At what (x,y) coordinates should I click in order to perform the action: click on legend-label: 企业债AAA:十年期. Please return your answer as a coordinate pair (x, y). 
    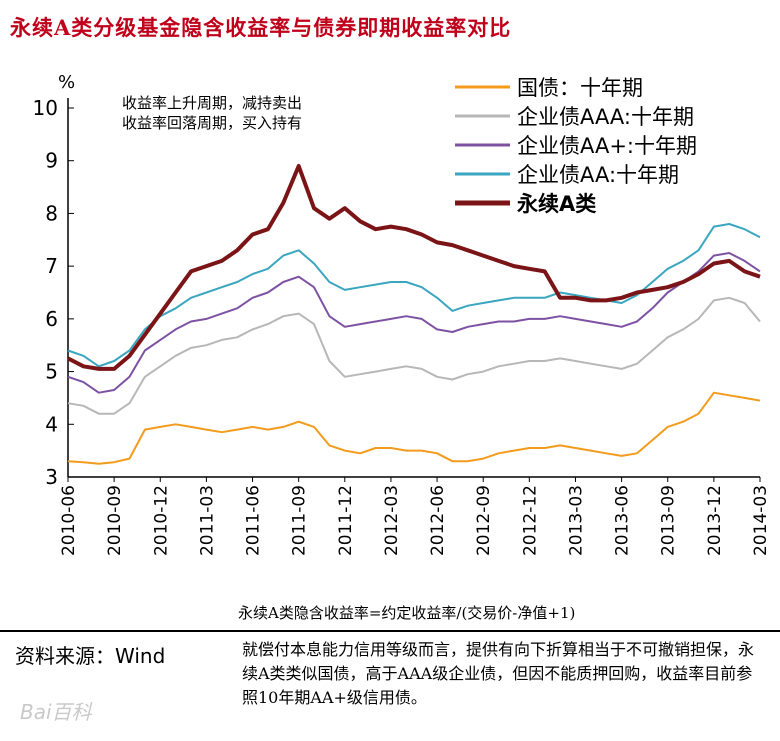
    Looking at the image, I should click on (605, 117).